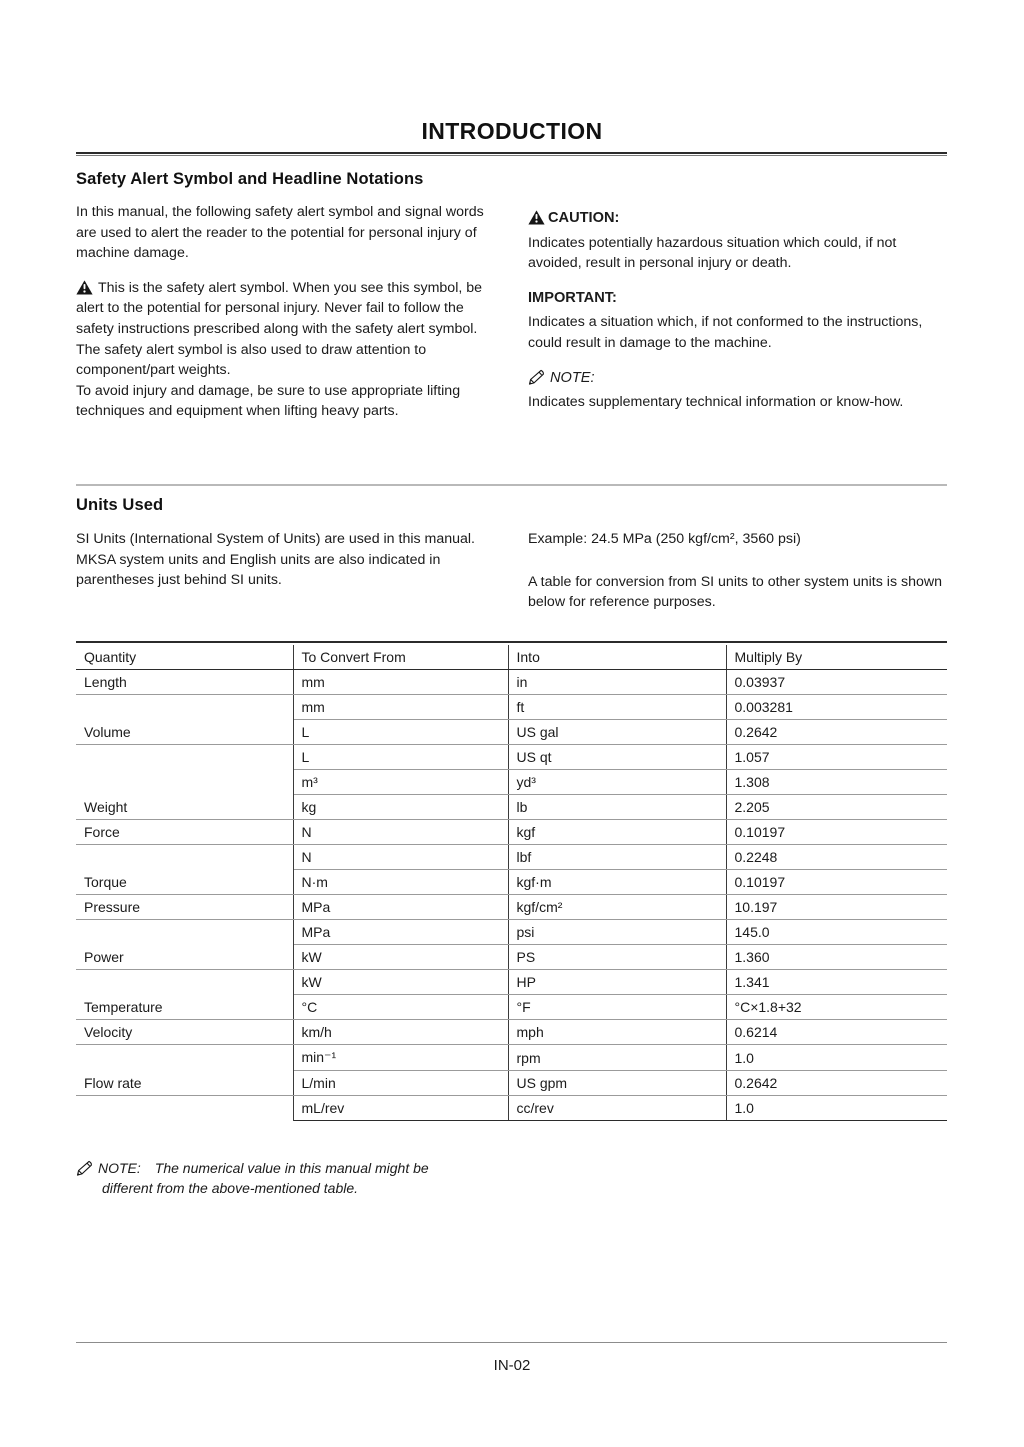 Image resolution: width=1024 pixels, height=1447 pixels. Describe the element at coordinates (401, 957) in the screenshot. I see `cell-convert-from: kW` at that location.